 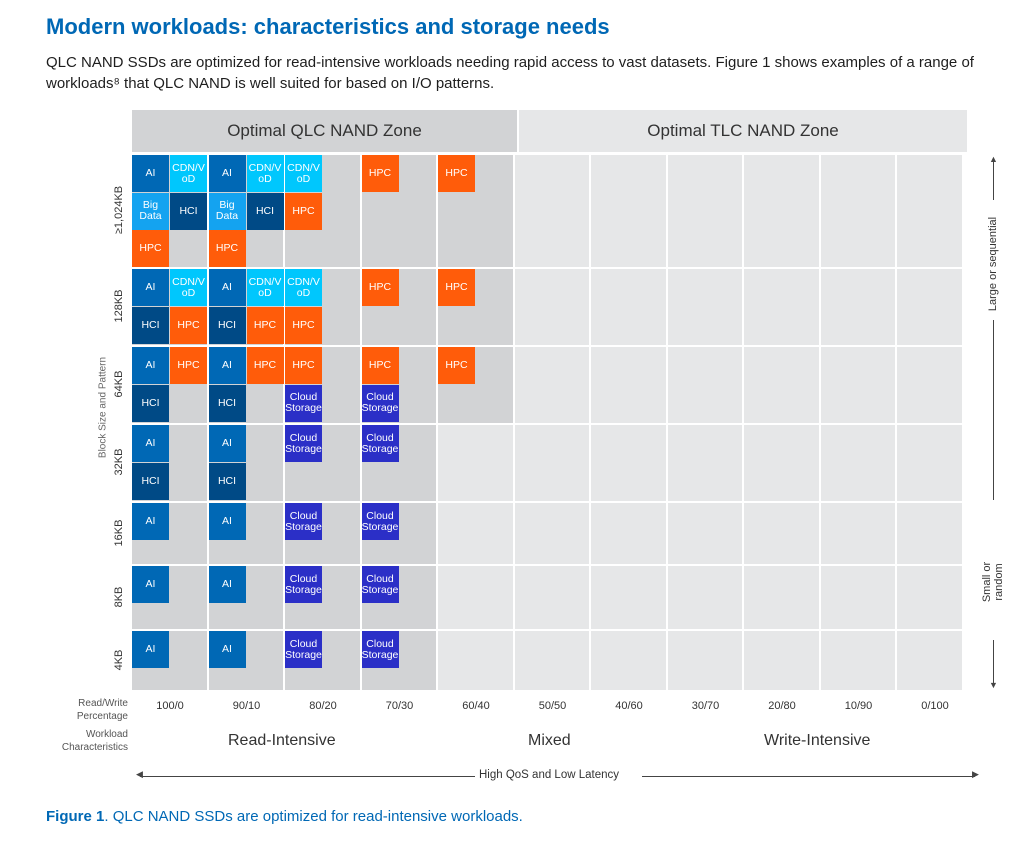 I want to click on qos-label: High QoS and Low Latency, so click(x=549, y=775).